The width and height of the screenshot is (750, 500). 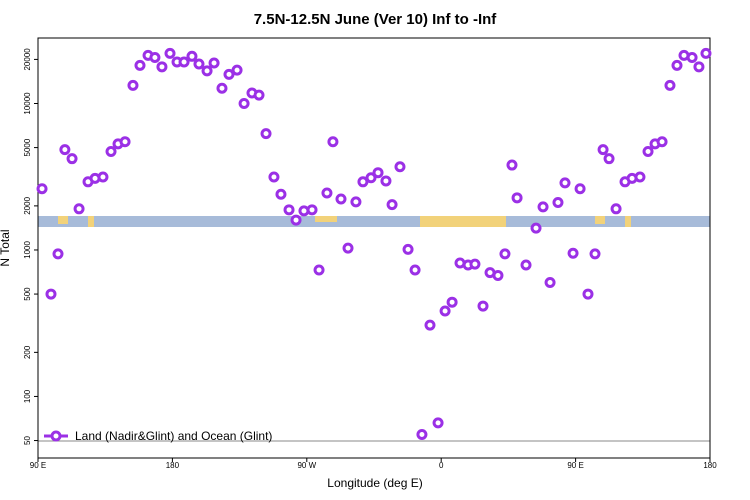 I want to click on legend: Land (Nadir&Glint) and Ocean (Glint), so click(x=158, y=436).